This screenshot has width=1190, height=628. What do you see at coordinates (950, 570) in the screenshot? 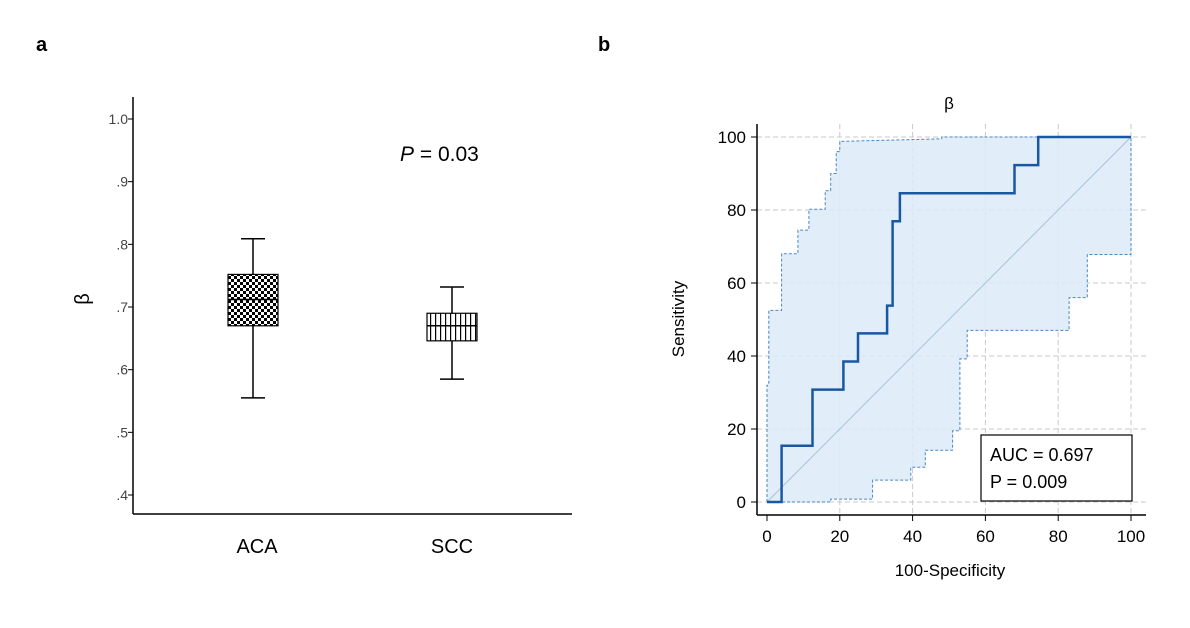
I see `b-x-axis-title: 100-Specificity` at bounding box center [950, 570].